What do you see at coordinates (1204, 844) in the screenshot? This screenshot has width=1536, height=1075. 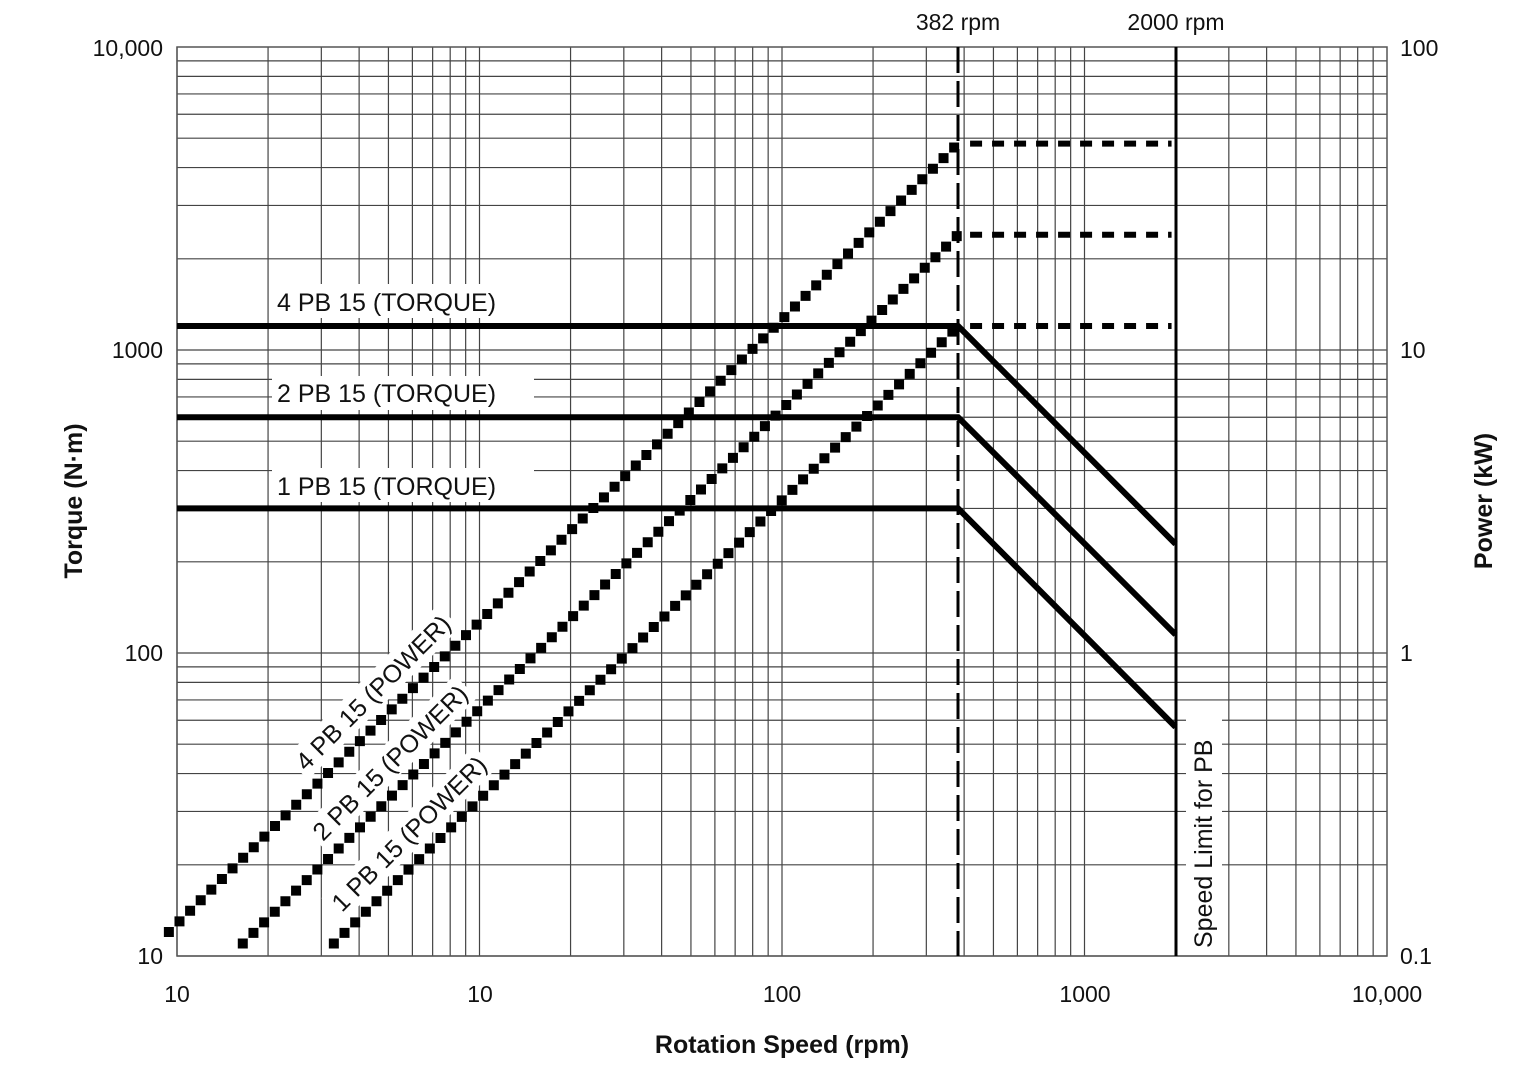 I see `speed-limit-label: Speed Limit for PB` at bounding box center [1204, 844].